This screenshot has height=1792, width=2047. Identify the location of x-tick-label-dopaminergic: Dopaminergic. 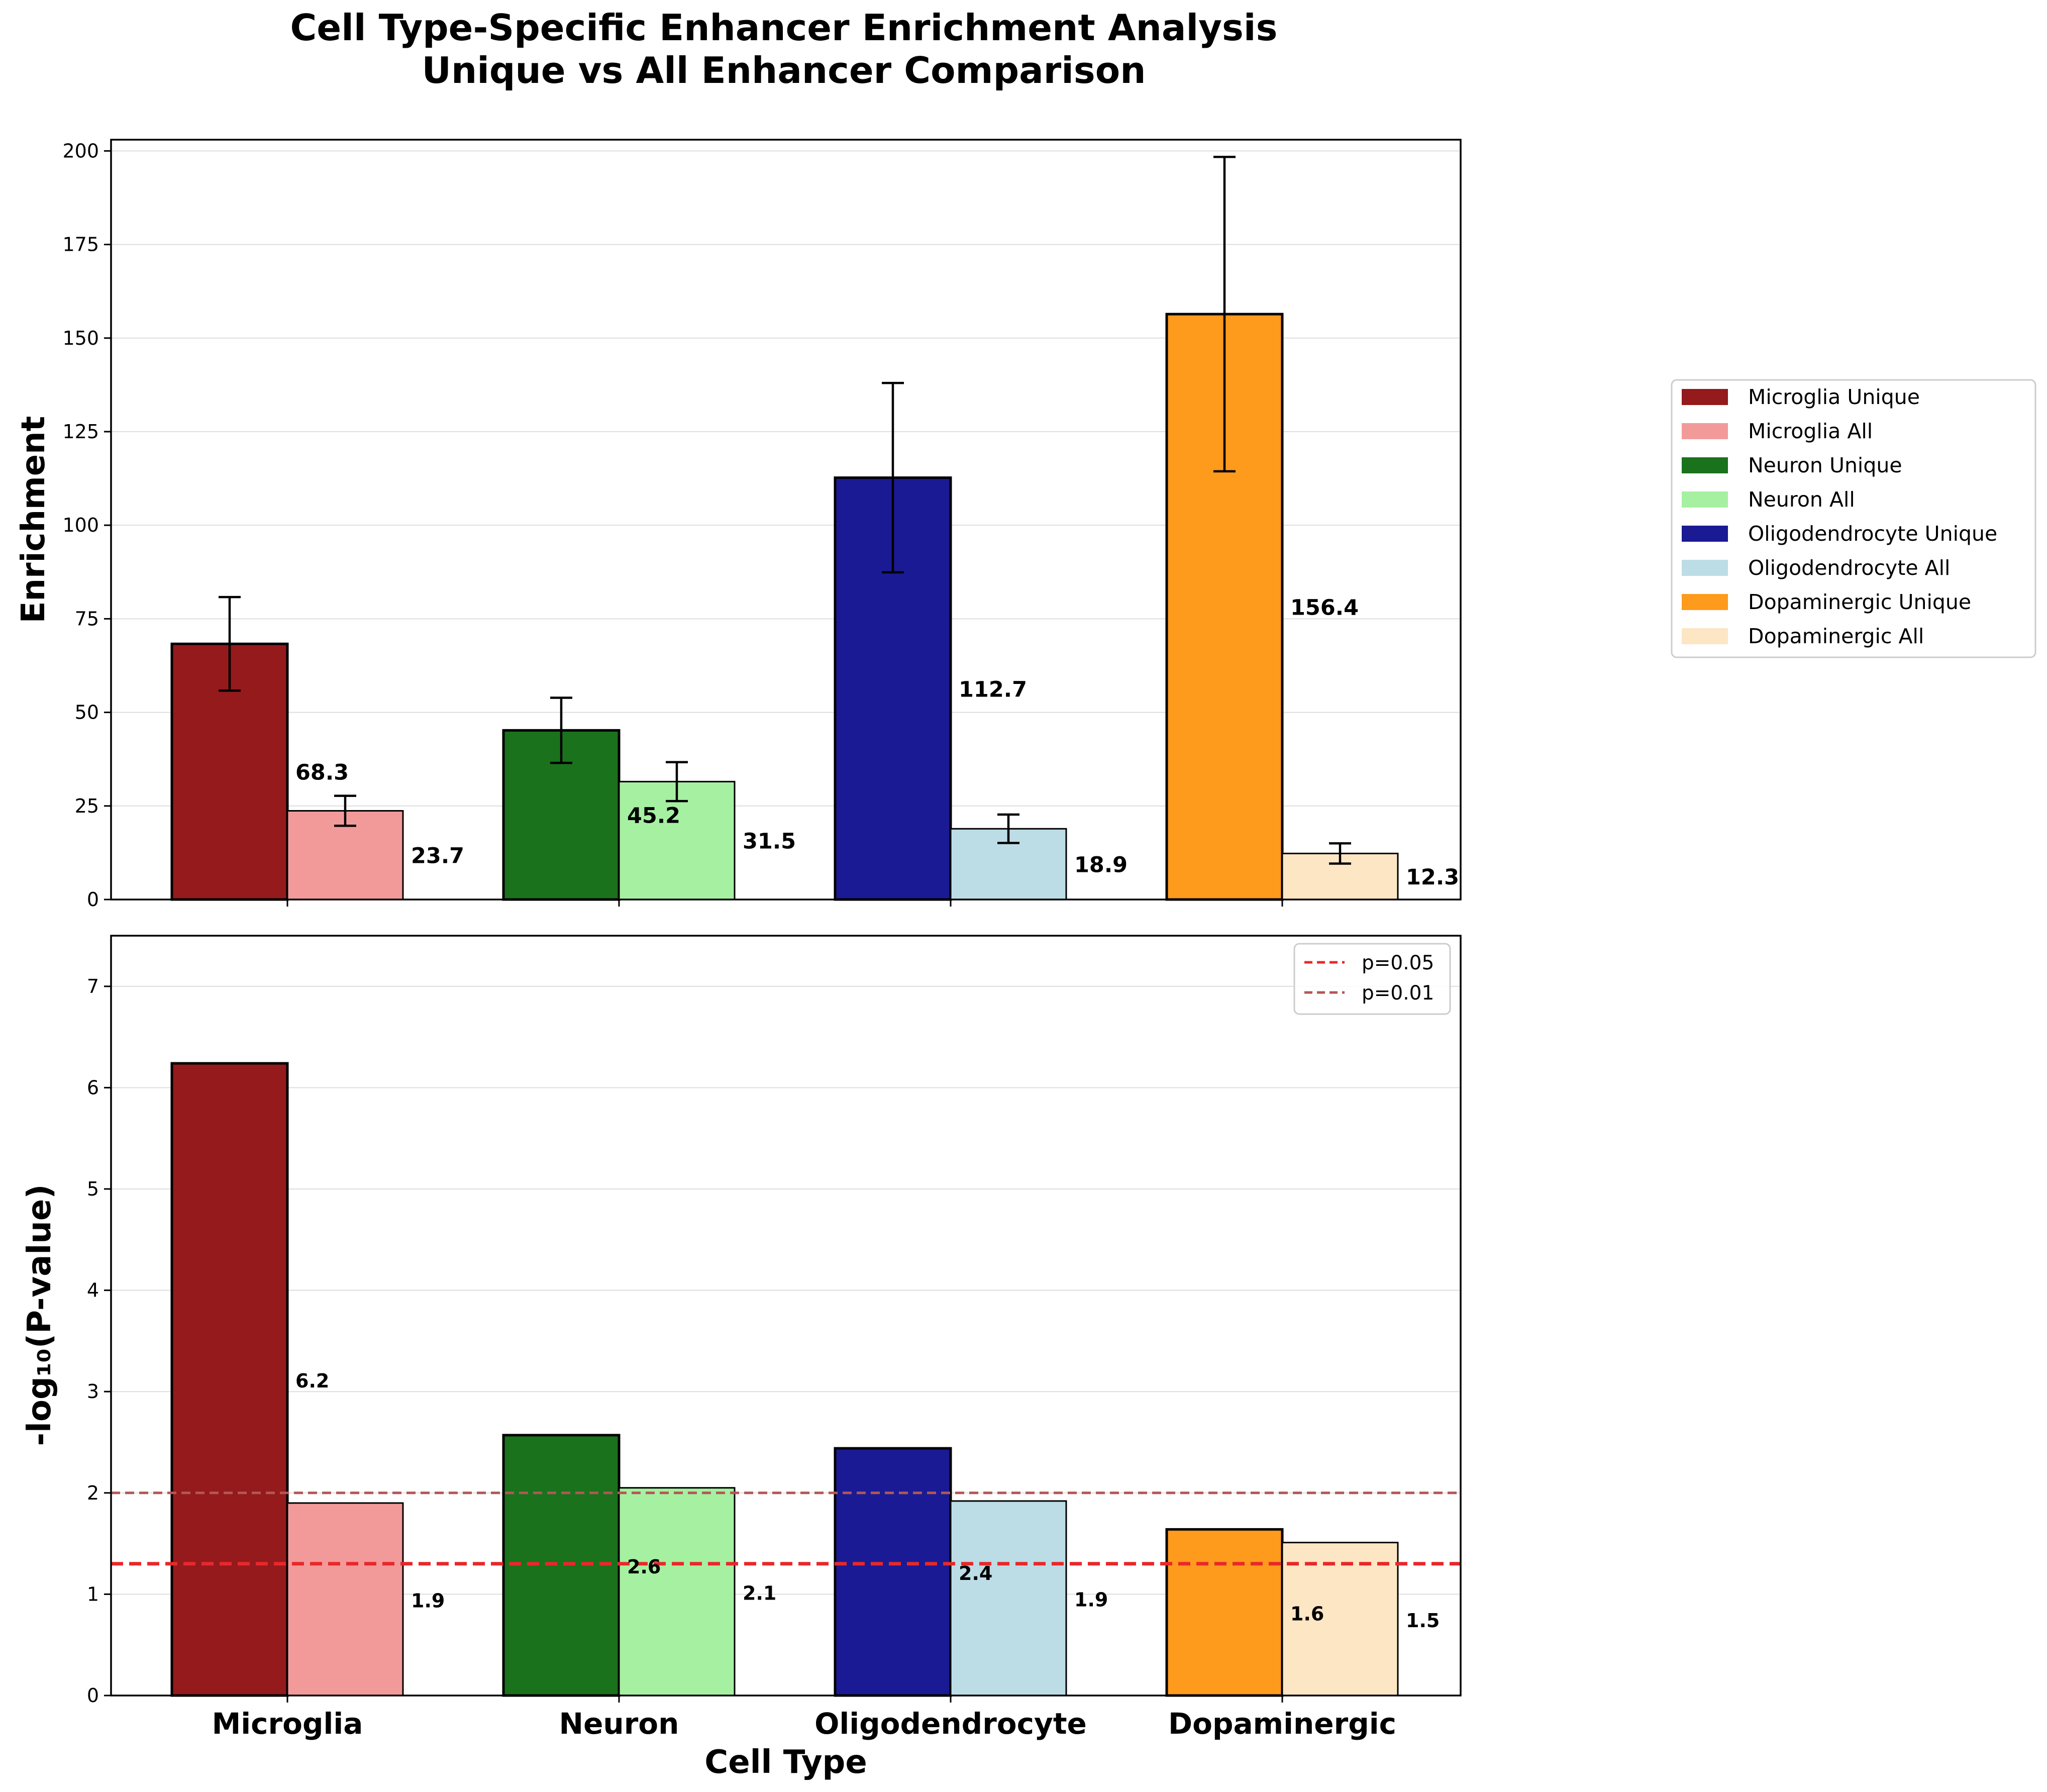
(1282, 1724).